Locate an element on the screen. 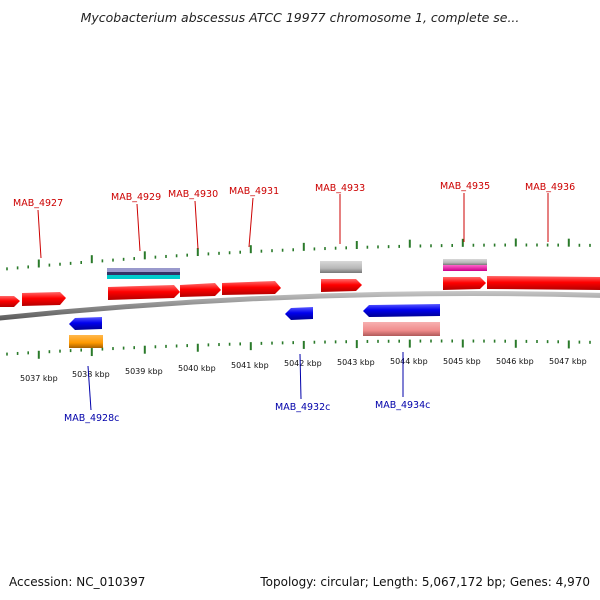 The height and width of the screenshot is (600, 600). tick-marks-bottom is located at coordinates (298, 349).